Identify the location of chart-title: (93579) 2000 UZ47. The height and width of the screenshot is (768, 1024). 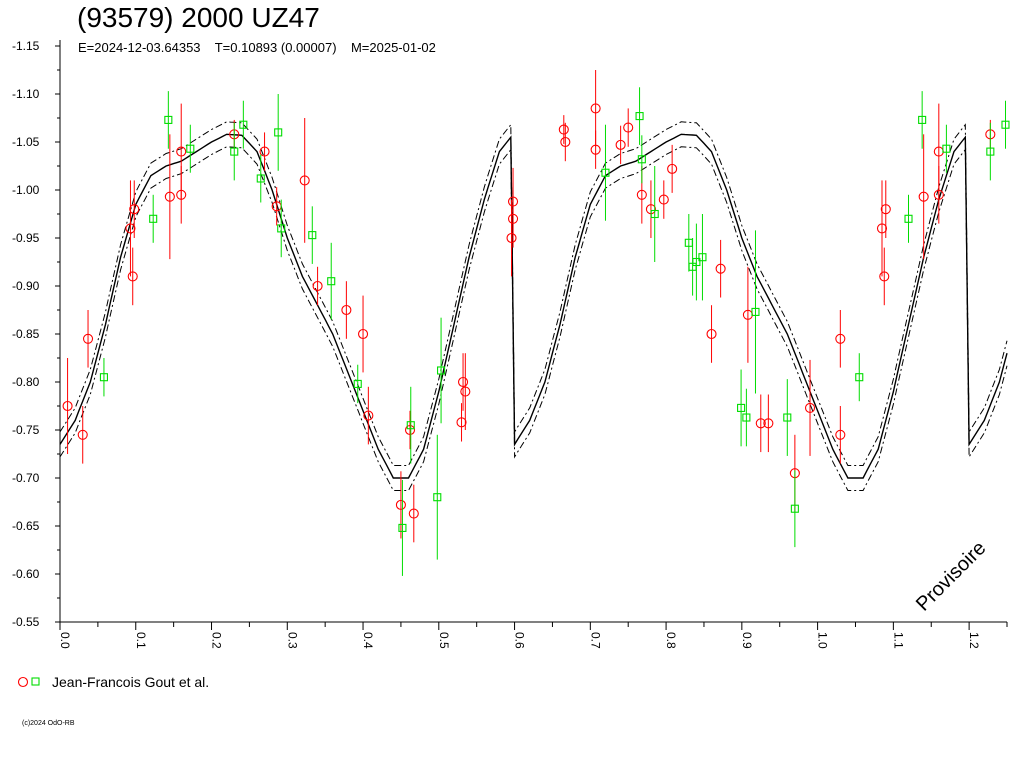
(198, 17).